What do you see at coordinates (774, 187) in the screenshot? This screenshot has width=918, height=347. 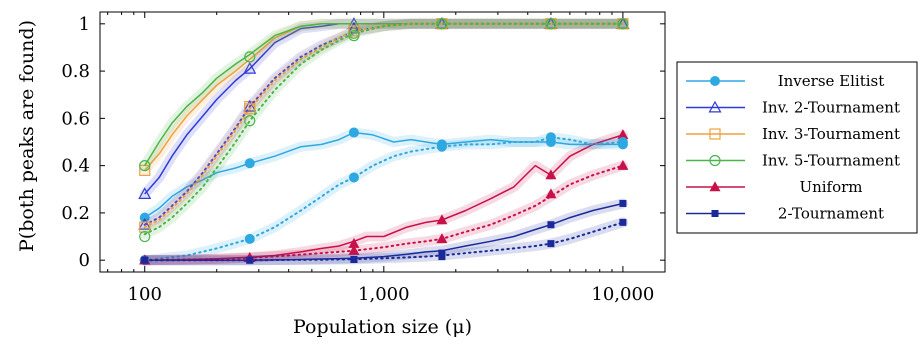 I see `legend-item: Uniform` at bounding box center [774, 187].